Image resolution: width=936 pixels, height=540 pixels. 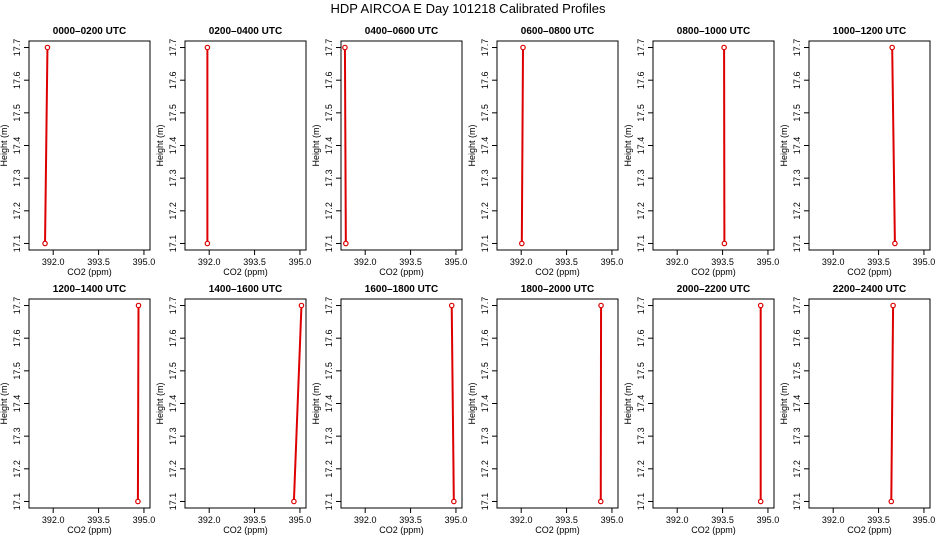 I want to click on panel-title: 1000–1200 UTC, so click(x=869, y=31).